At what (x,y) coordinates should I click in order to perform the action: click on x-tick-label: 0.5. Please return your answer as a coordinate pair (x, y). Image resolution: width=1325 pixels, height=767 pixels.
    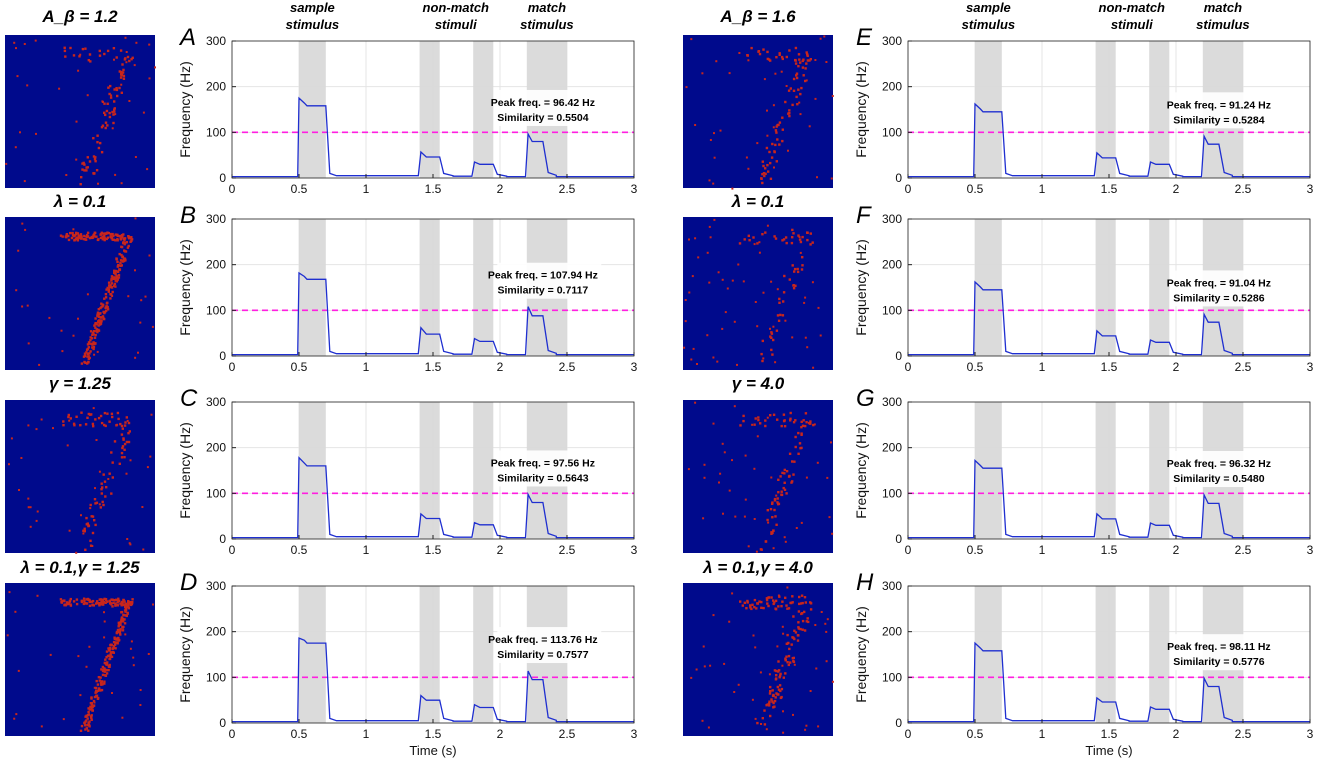
    Looking at the image, I should click on (975, 189).